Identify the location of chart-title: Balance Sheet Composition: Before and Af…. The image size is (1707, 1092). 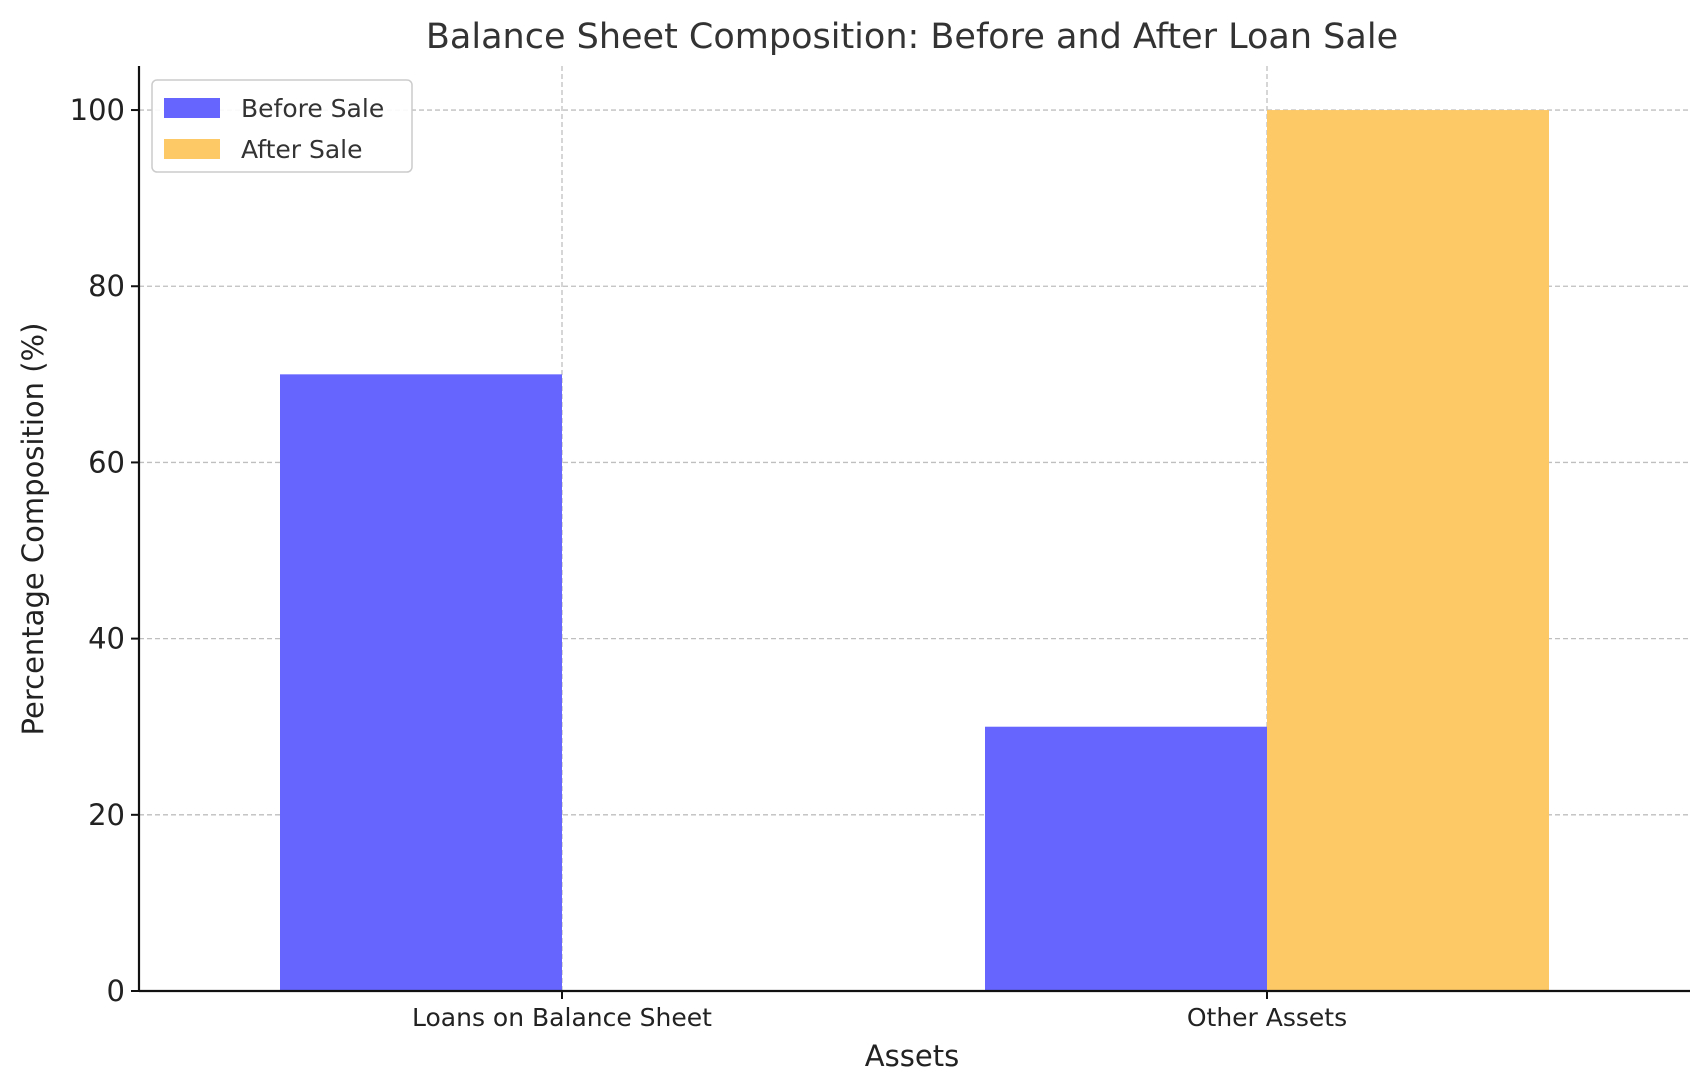
(912, 37).